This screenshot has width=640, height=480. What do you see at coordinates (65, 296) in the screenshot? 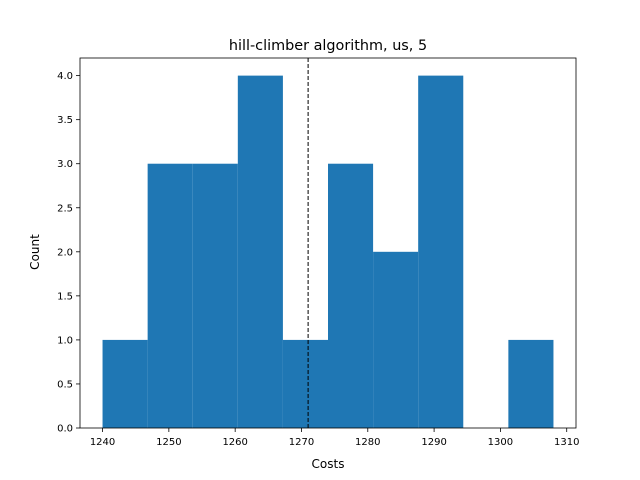
I see `y-tick-label: 1.5` at bounding box center [65, 296].